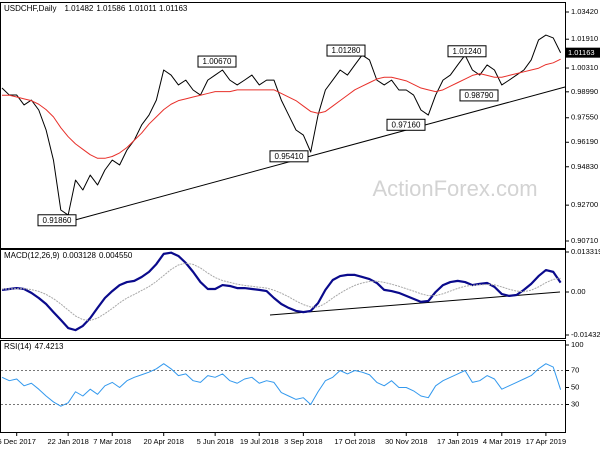 The image size is (600, 450). What do you see at coordinates (454, 188) in the screenshot?
I see `watermark: ActionForex.com` at bounding box center [454, 188].